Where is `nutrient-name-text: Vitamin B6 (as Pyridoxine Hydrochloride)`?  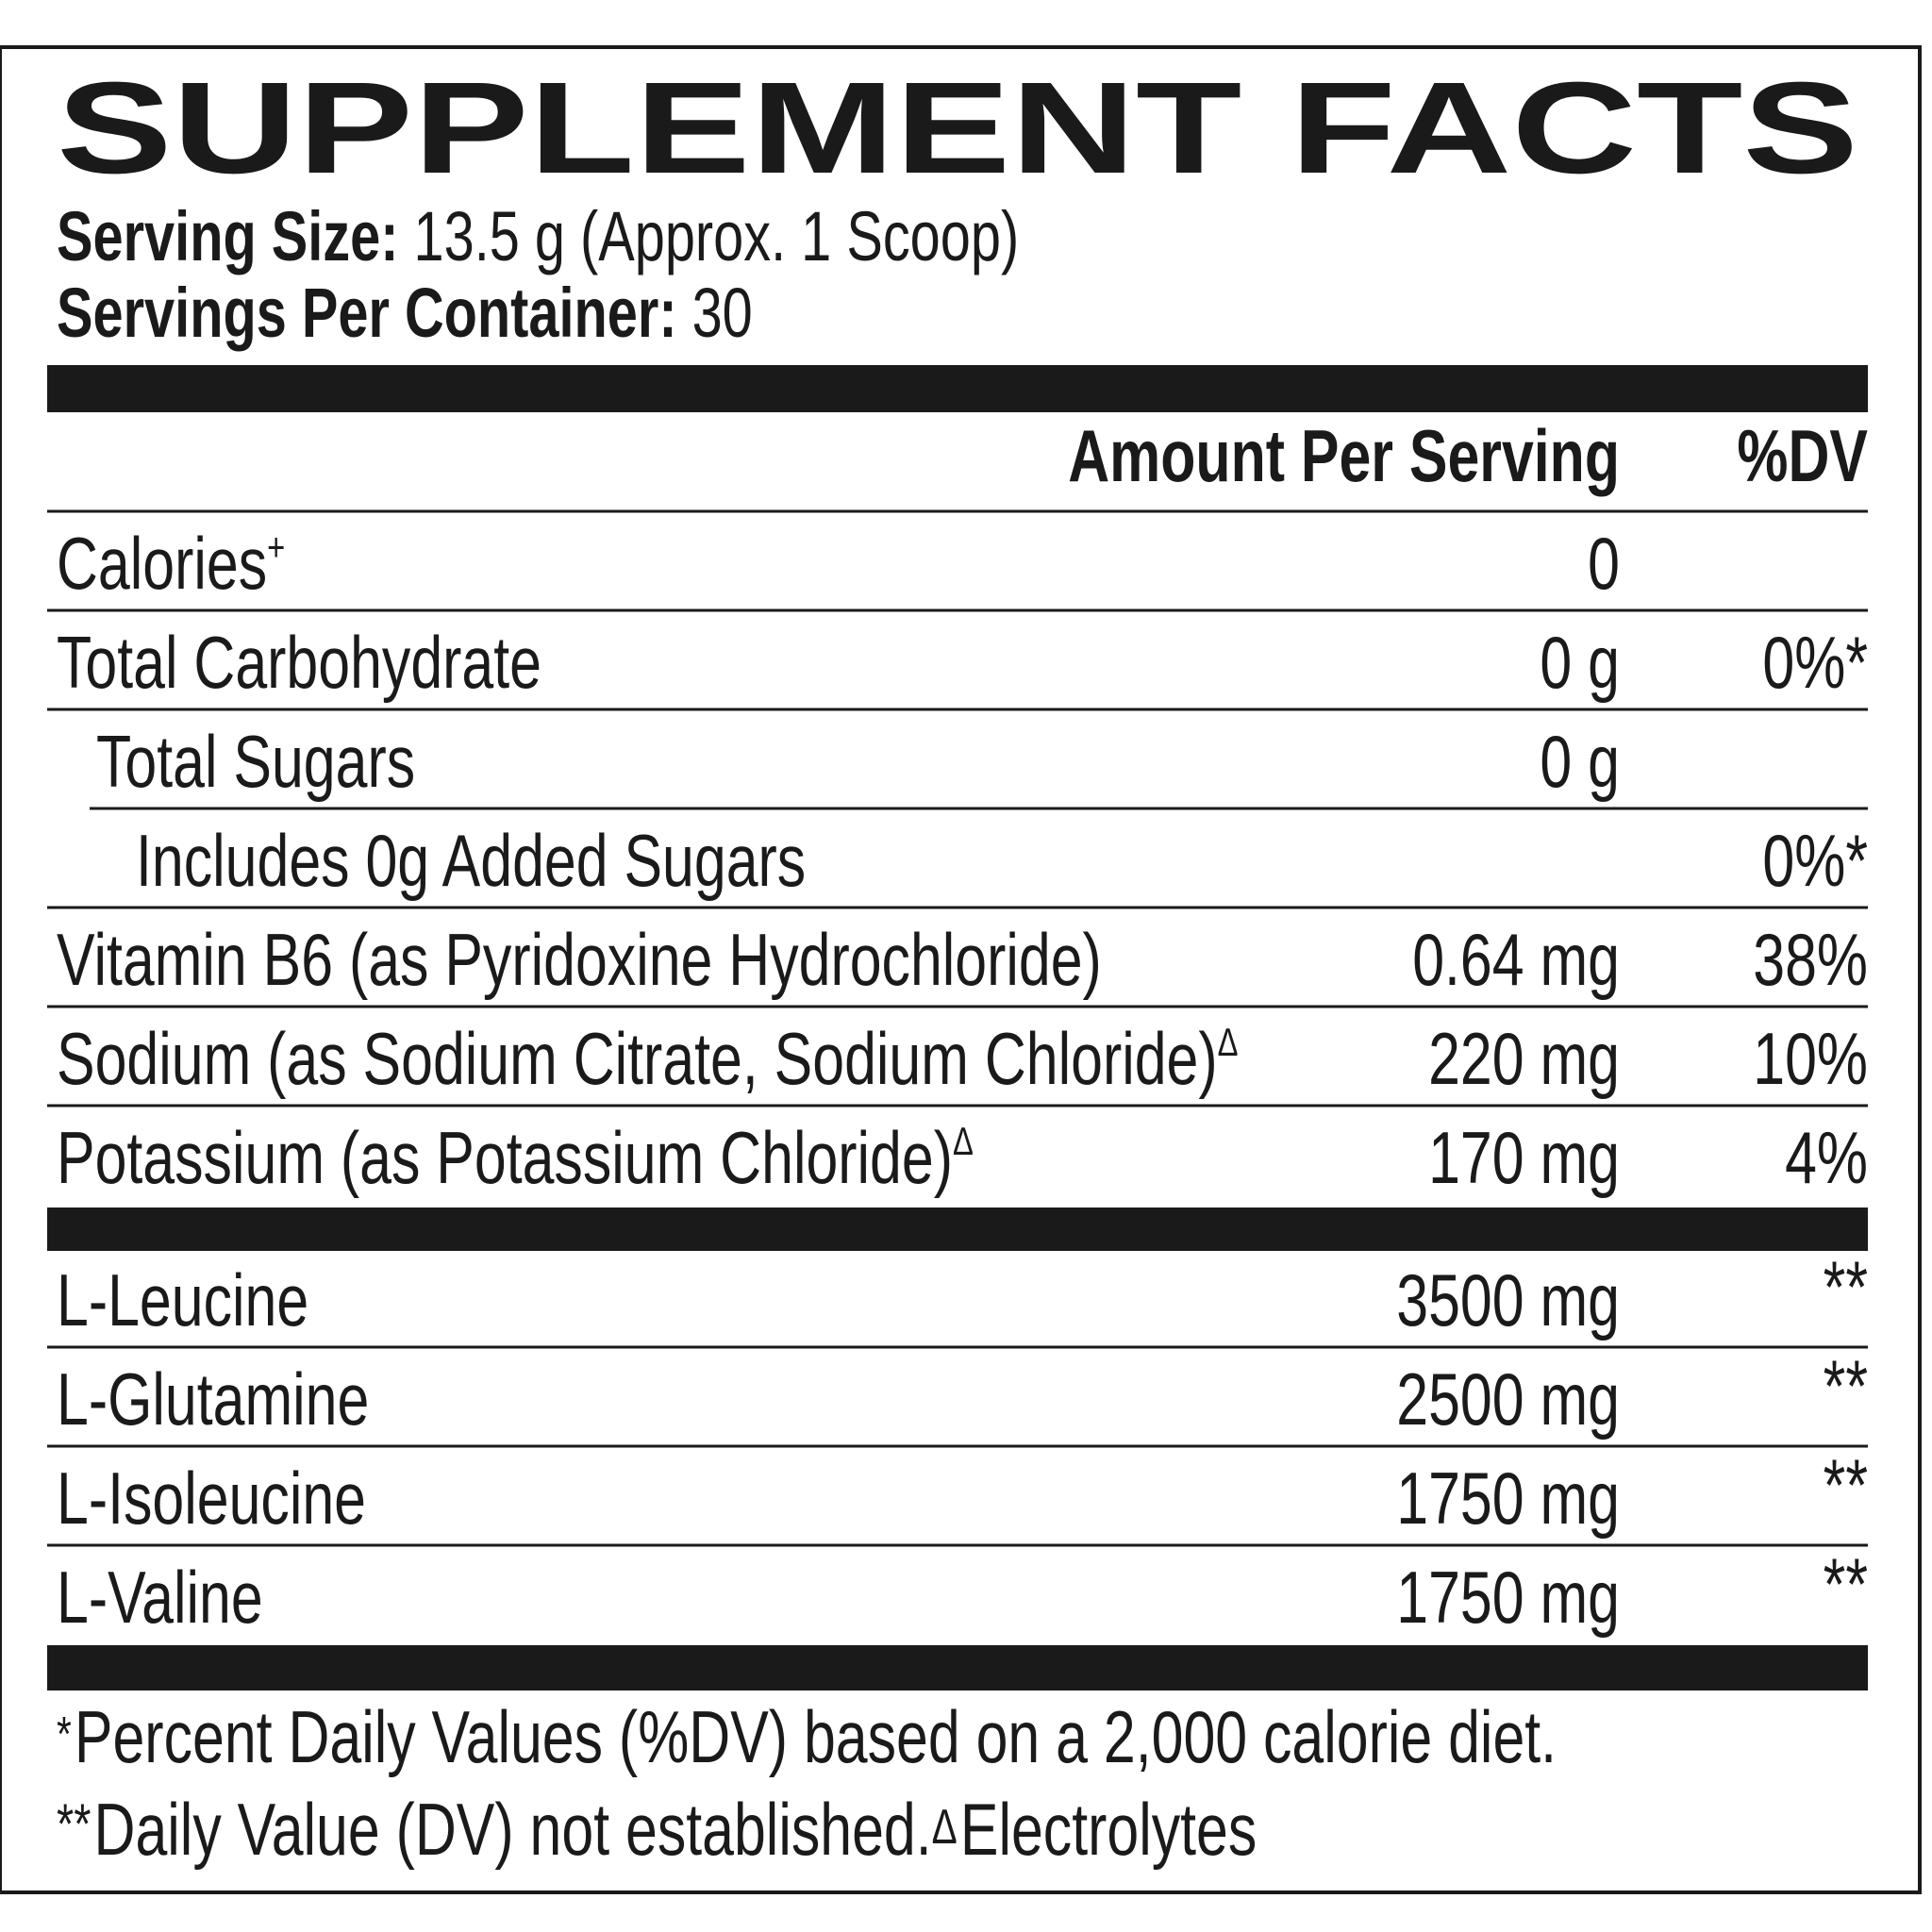
nutrient-name-text: Vitamin B6 (as Pyridoxine Hydrochloride) is located at coordinates (579, 960).